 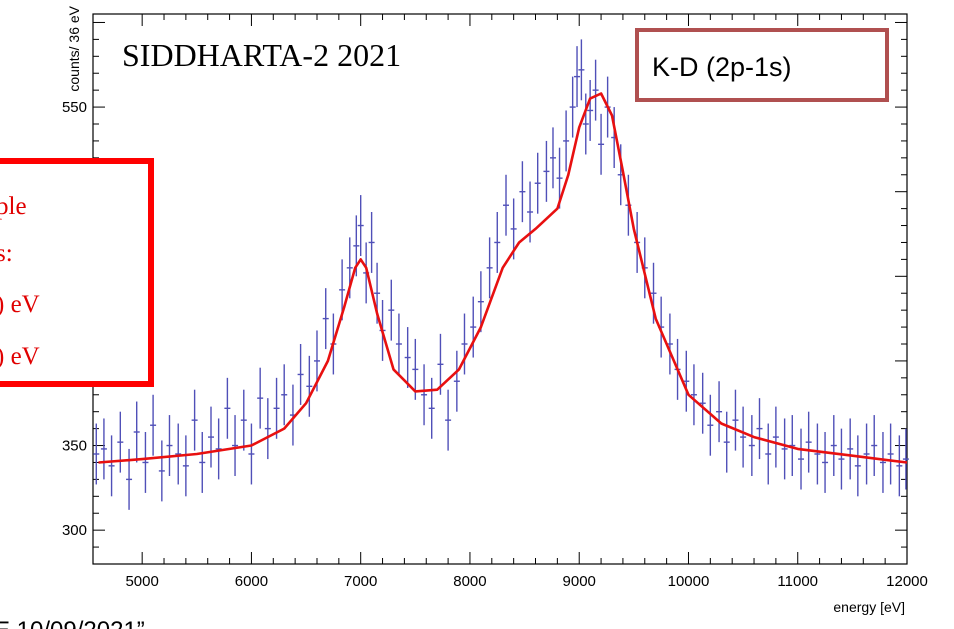 I want to click on y-axis-title: counts/ 36 eV, so click(x=74, y=48).